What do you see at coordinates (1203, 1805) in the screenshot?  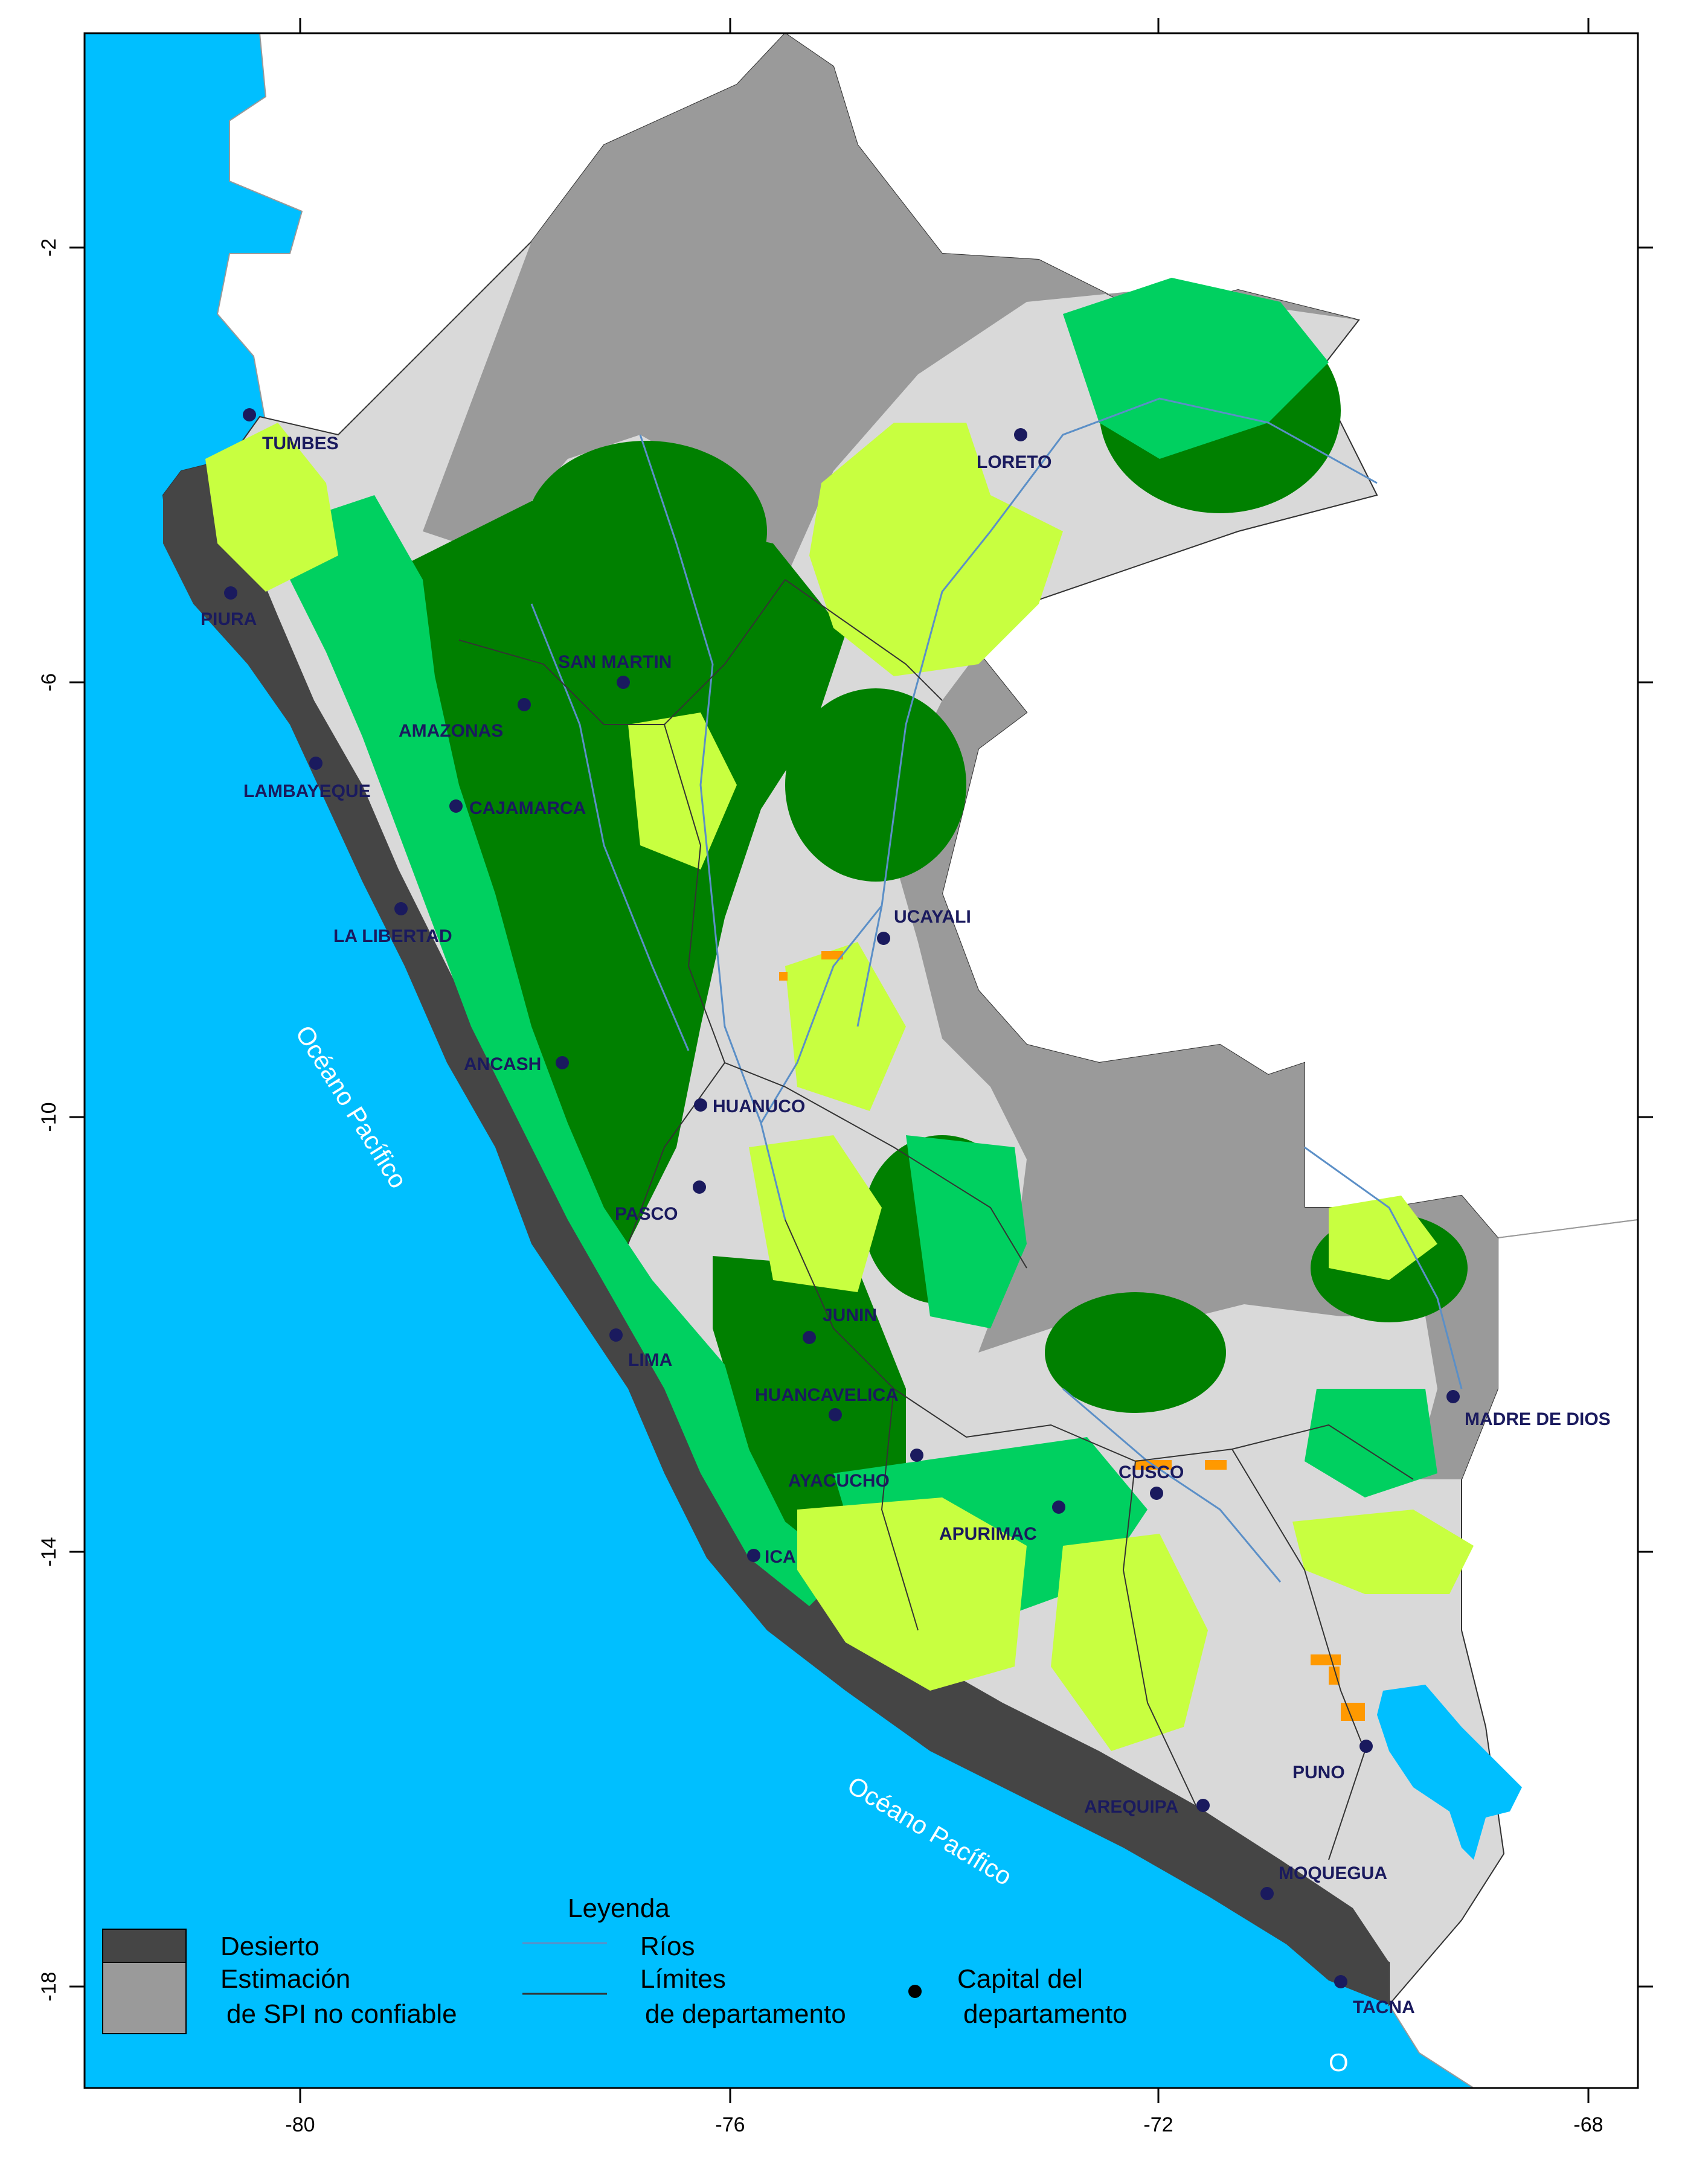 I see `capital-arequipa` at bounding box center [1203, 1805].